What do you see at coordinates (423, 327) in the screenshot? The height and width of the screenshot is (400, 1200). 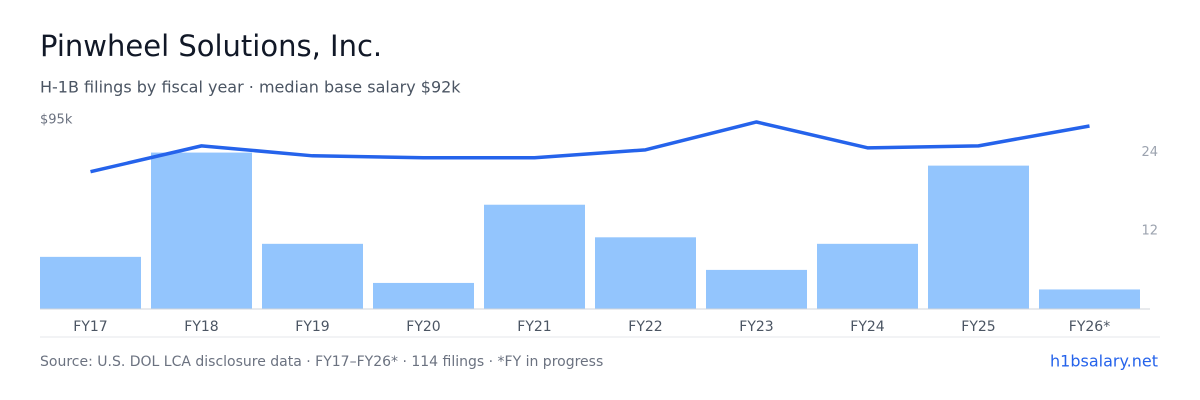 I see `x-tick-label: FY20` at bounding box center [423, 327].